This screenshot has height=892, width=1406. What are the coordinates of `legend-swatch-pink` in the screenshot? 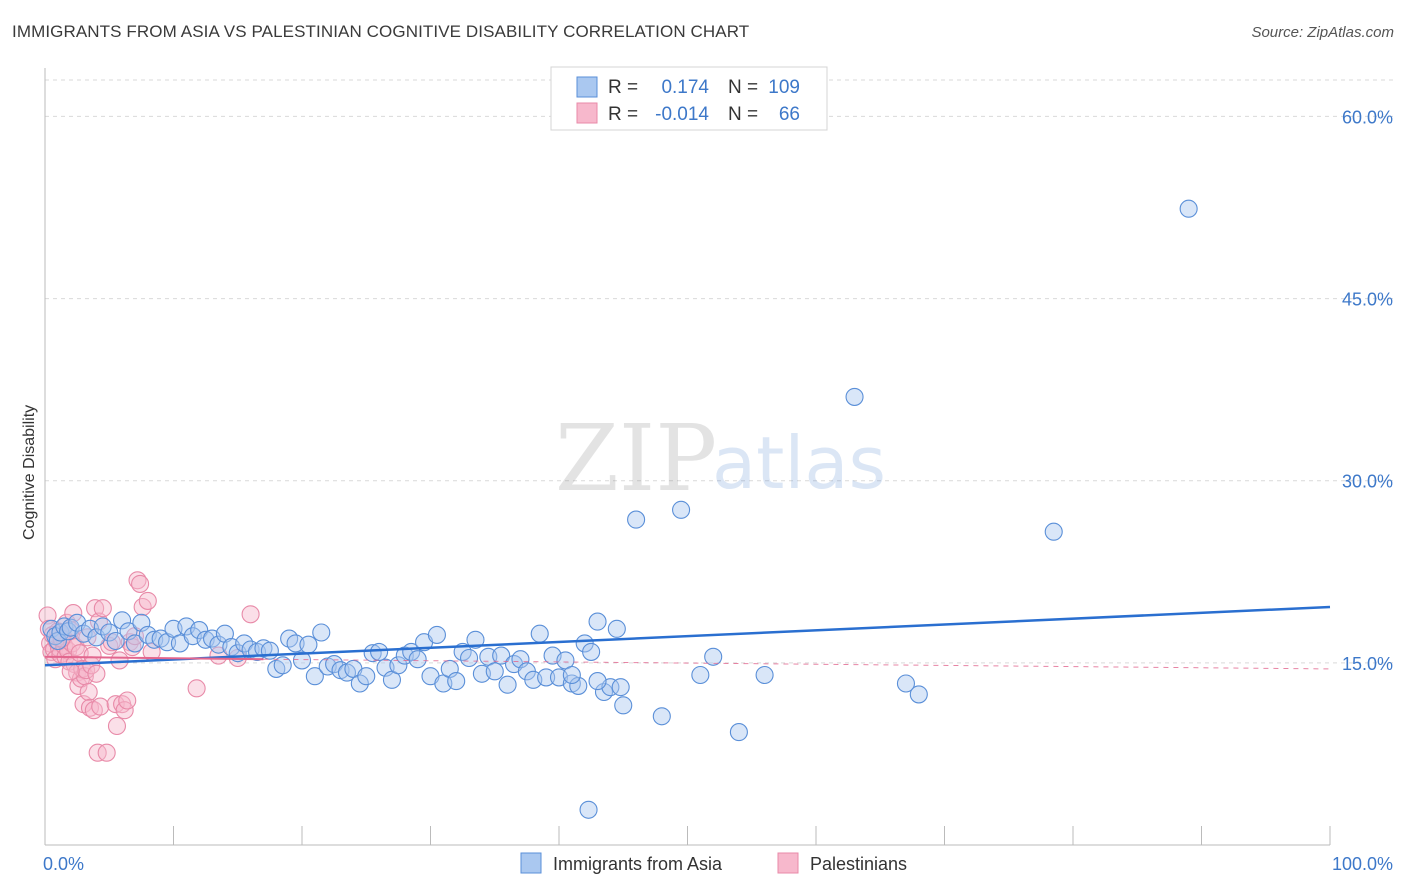 It's located at (587, 113).